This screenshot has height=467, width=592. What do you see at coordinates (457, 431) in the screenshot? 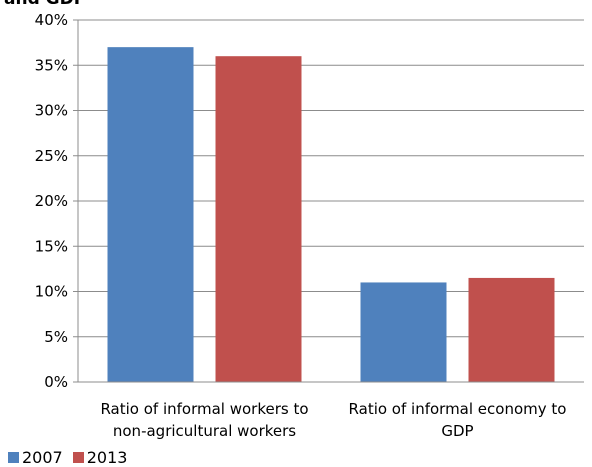
I see `x-category-label: GDP` at bounding box center [457, 431].